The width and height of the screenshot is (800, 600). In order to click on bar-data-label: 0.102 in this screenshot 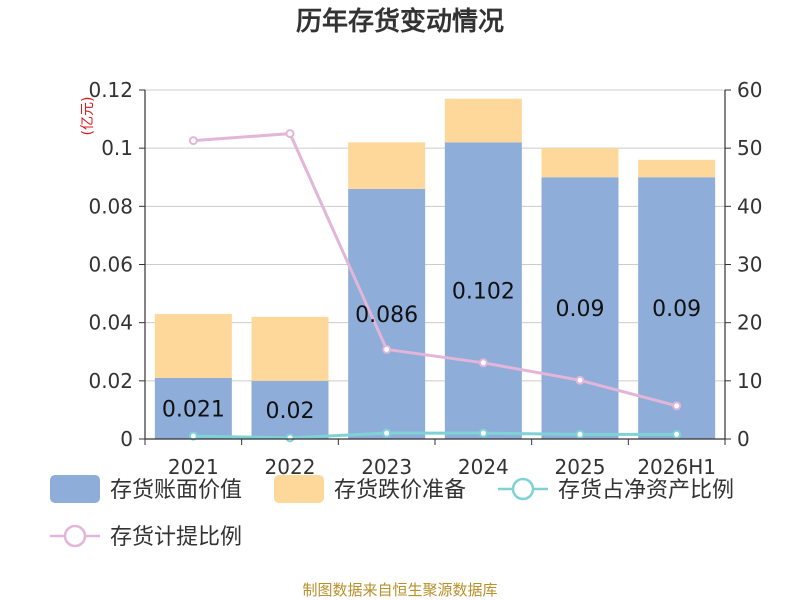, I will do `click(483, 292)`.